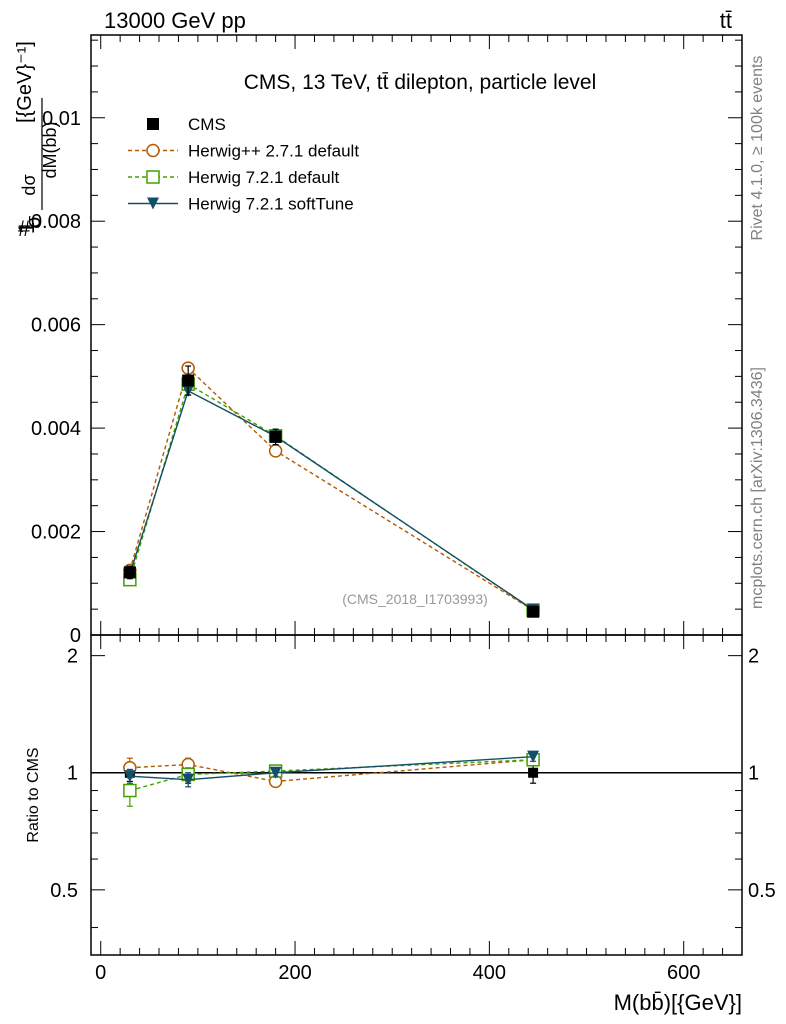 The height and width of the screenshot is (1024, 786). What do you see at coordinates (75, 636) in the screenshot?
I see `y-tick-label: 0` at bounding box center [75, 636].